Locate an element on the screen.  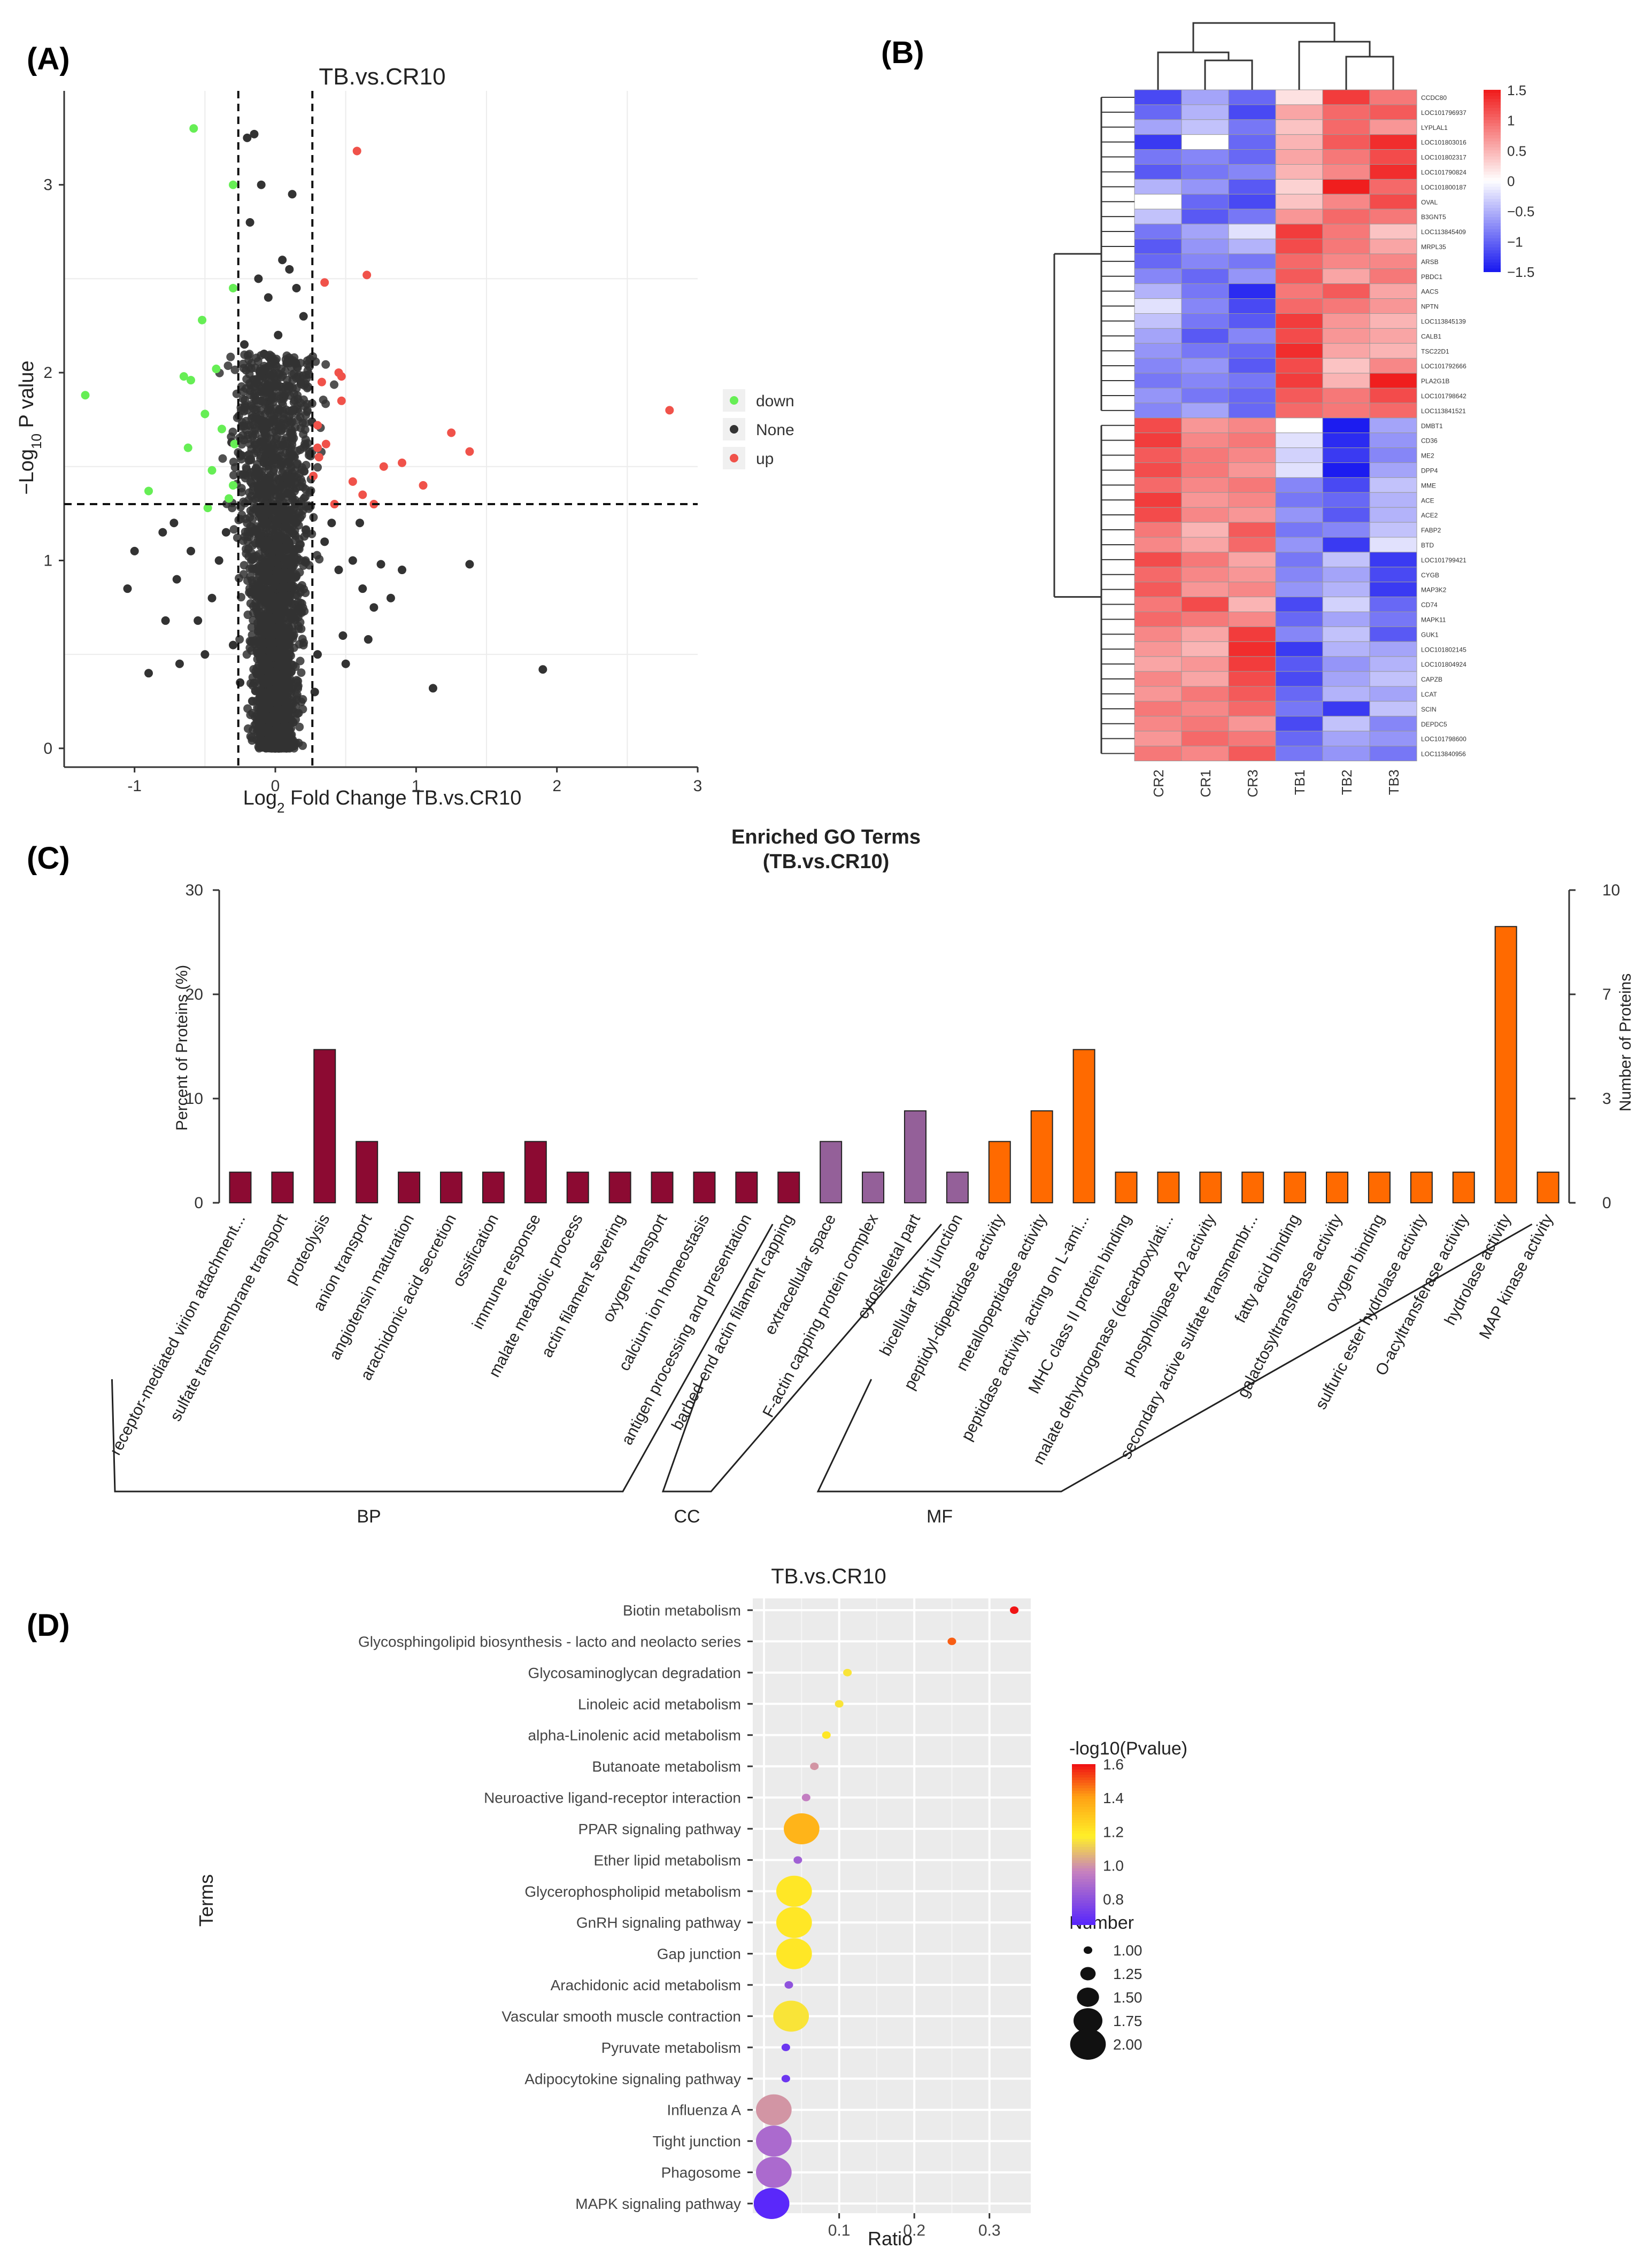
heatmap-row-label: MAP3K2 is located at coordinates (1434, 590).